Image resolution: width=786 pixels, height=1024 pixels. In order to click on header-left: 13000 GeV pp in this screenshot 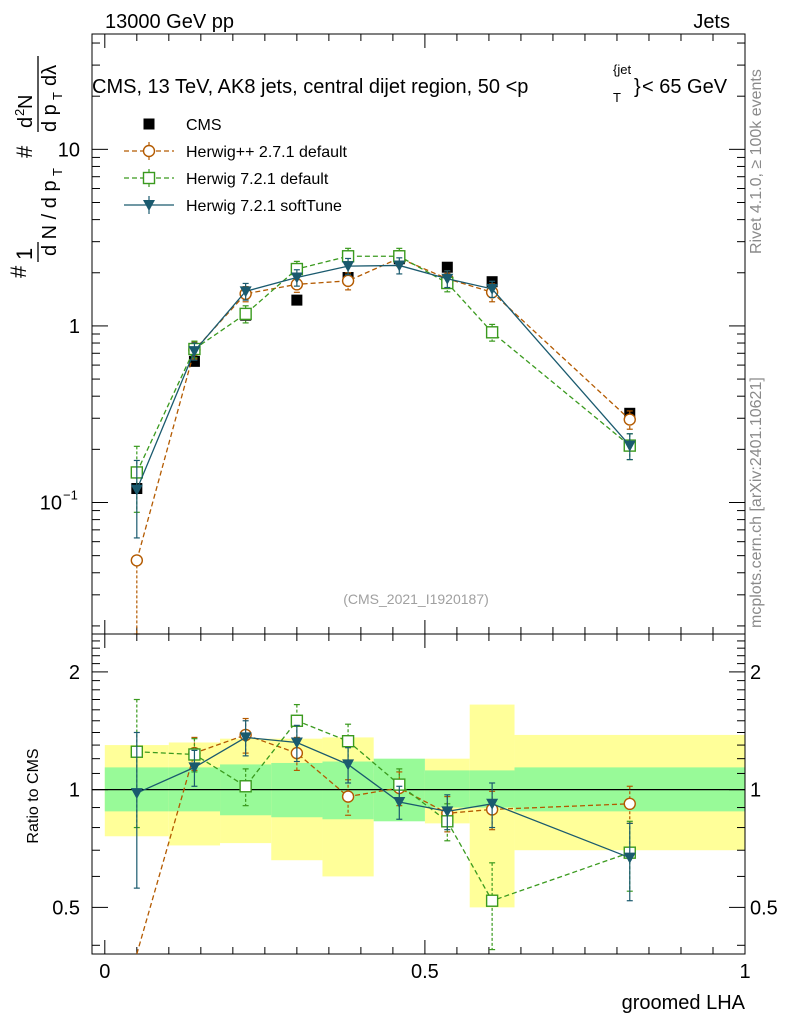, I will do `click(169, 22)`.